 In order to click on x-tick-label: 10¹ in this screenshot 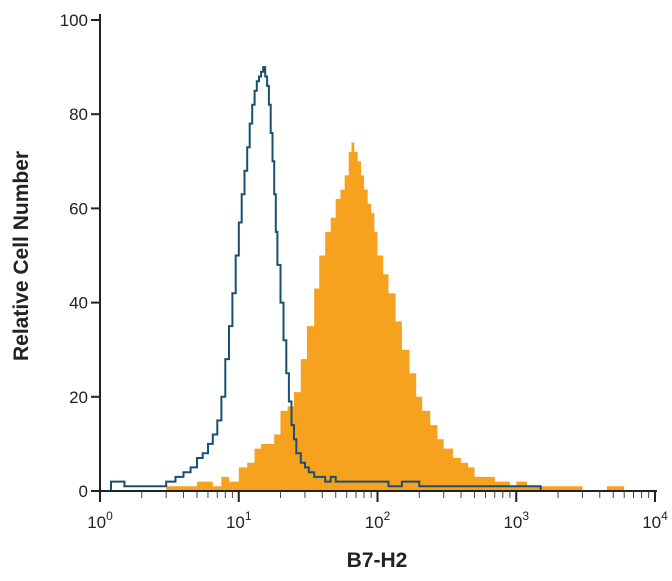, I will do `click(239, 520)`.